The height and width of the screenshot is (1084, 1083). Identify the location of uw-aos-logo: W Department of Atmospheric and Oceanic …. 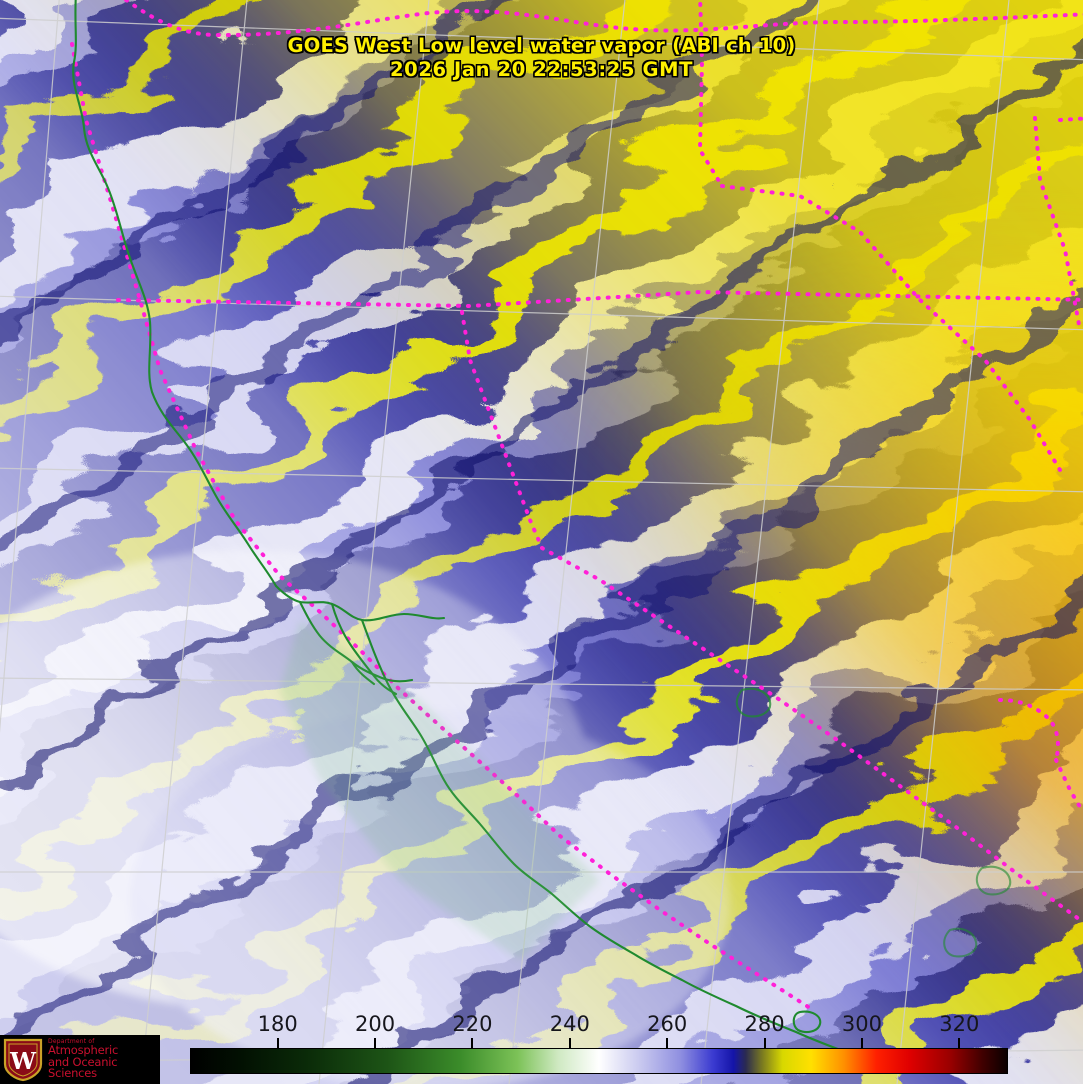
(80, 1059).